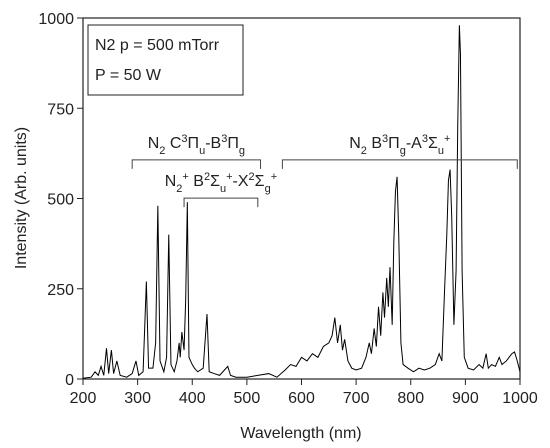  Describe the element at coordinates (247, 398) in the screenshot. I see `x-tick-label: 500` at that location.